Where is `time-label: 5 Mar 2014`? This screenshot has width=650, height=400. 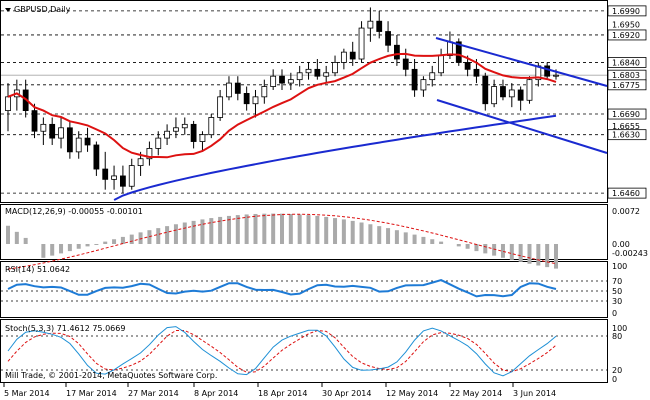
time-label: 5 Mar 2014 is located at coordinates (27, 393).